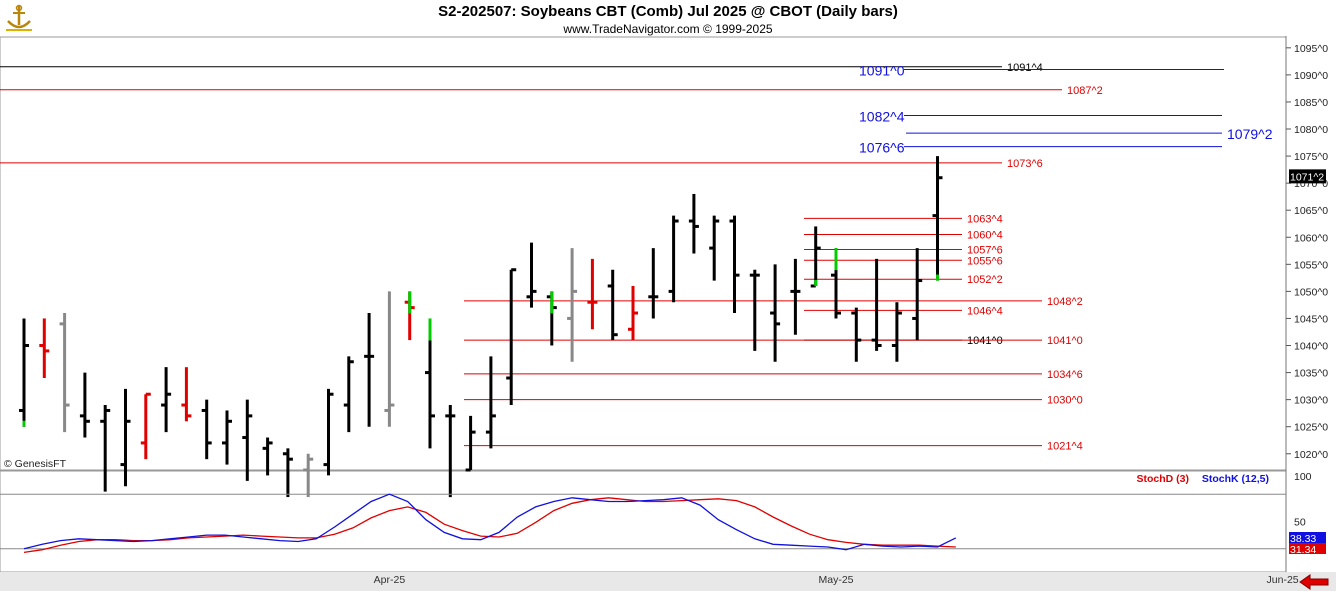  What do you see at coordinates (1163, 479) in the screenshot?
I see `stoch-legend-label: StochD (3)` at bounding box center [1163, 479].